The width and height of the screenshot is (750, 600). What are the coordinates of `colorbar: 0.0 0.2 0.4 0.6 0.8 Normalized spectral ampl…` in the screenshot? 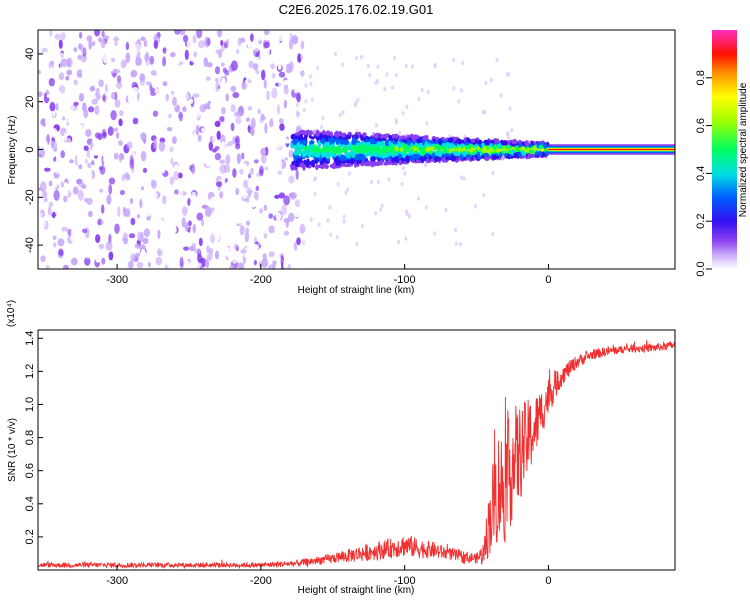 It's located at (722, 153).